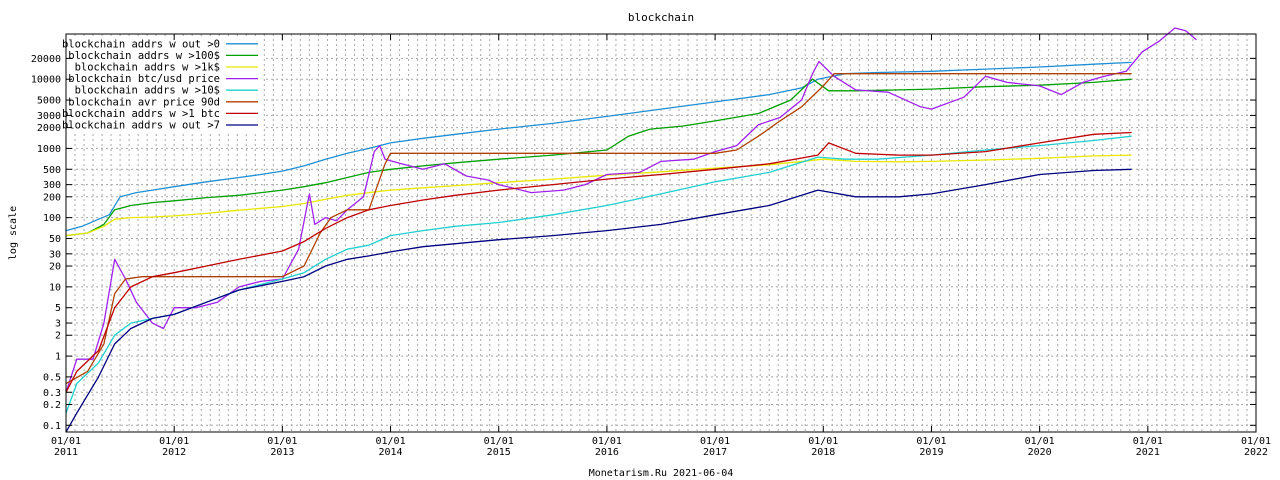 This screenshot has width=1280, height=480. What do you see at coordinates (1256, 452) in the screenshot?
I see `x-tick-year: 2022` at bounding box center [1256, 452].